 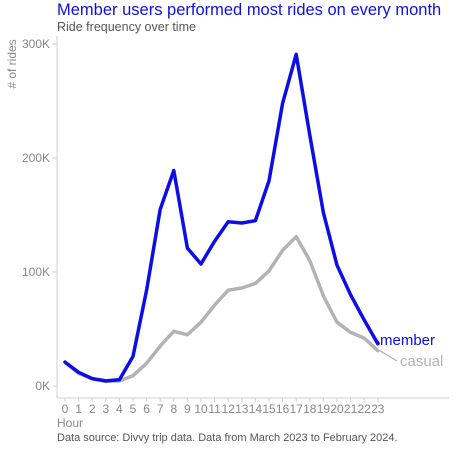 I want to click on x-tick-label: 14, so click(x=256, y=409).